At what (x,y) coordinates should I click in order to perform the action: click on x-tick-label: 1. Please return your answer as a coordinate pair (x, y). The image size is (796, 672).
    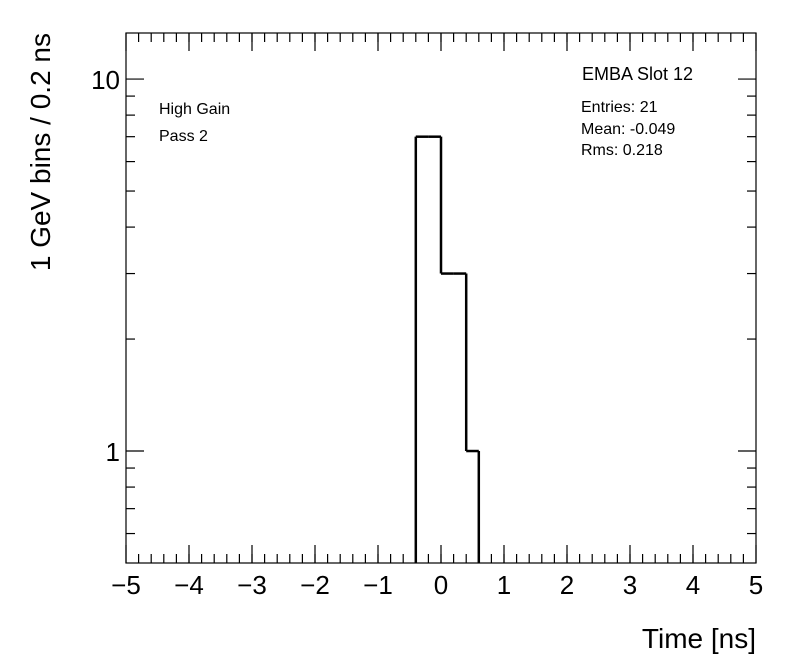
    Looking at the image, I should click on (504, 585).